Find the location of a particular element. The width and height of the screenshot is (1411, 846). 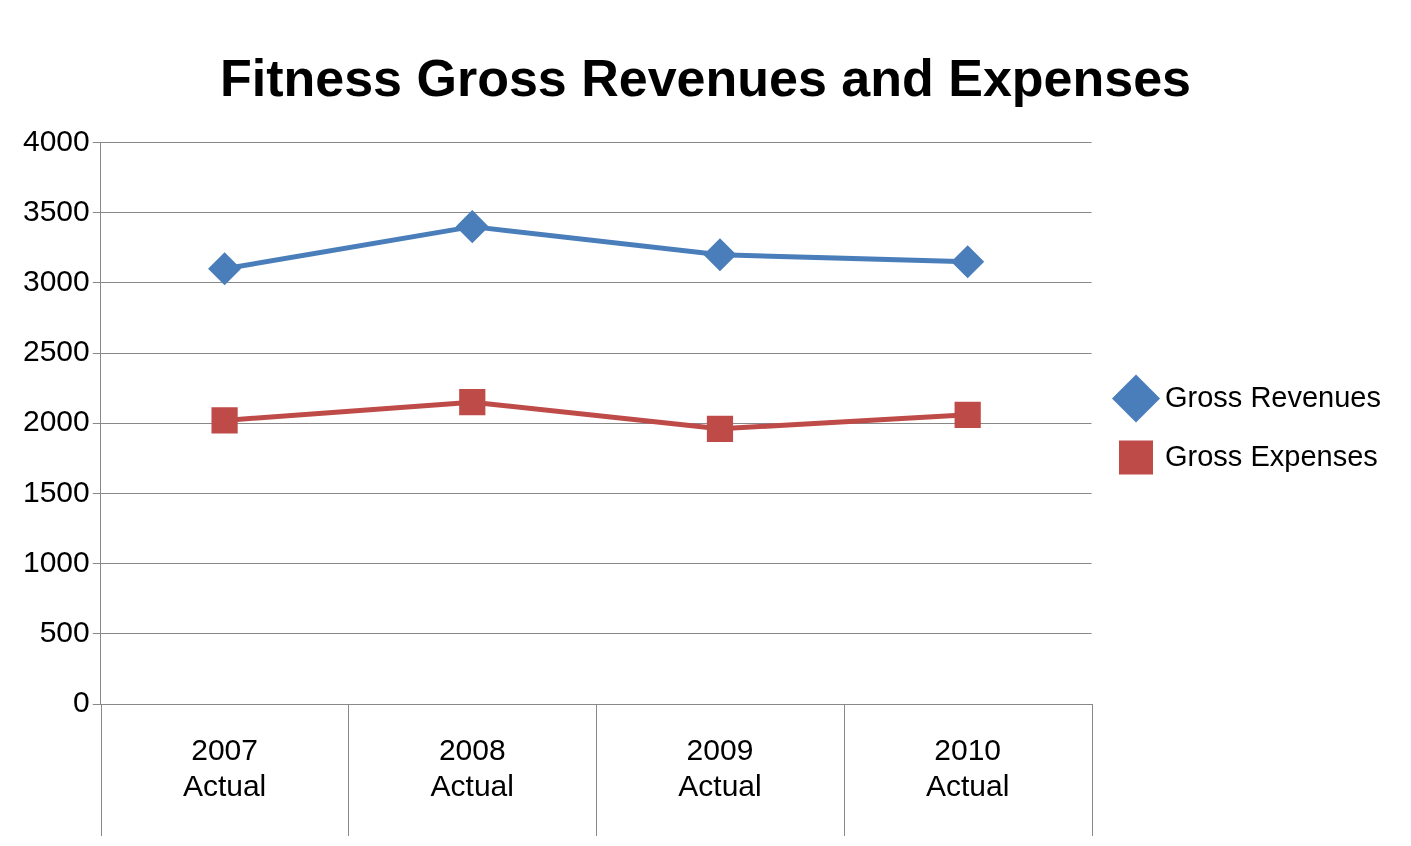

y-tick-label: 2500 is located at coordinates (56, 351).